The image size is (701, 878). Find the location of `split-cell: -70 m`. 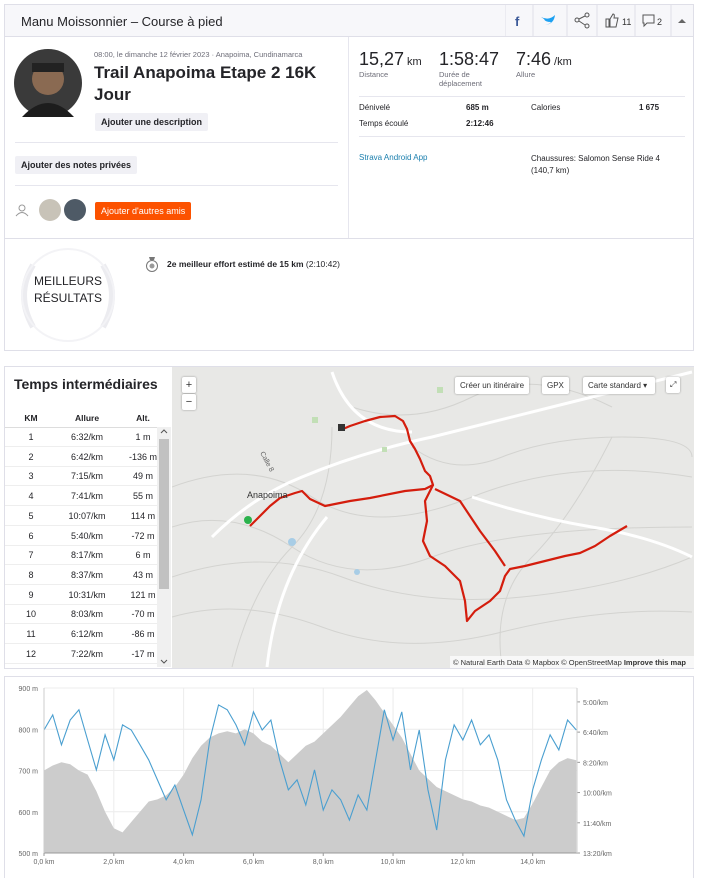

split-cell: -70 m is located at coordinates (143, 614).